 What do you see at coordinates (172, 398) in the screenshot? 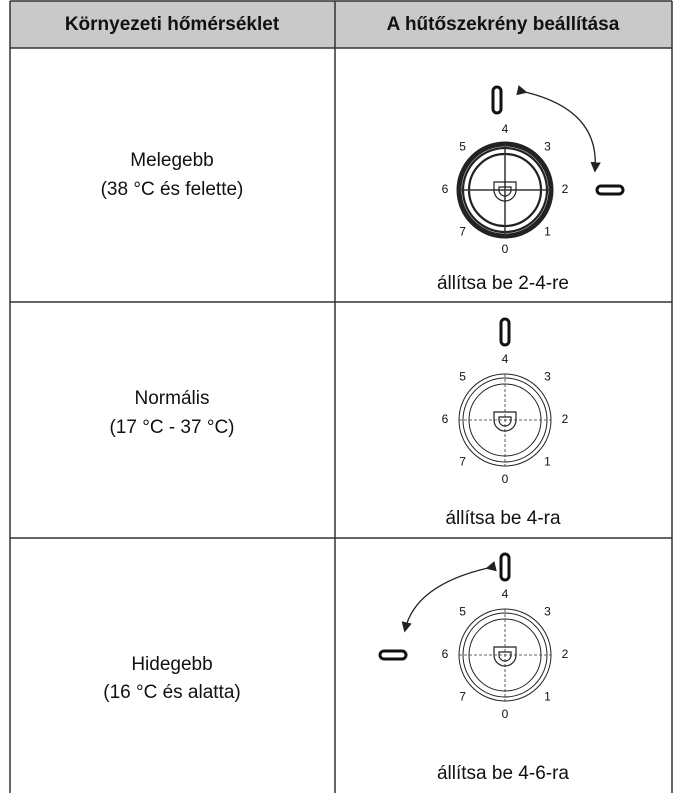
I see `condition: Normális` at bounding box center [172, 398].